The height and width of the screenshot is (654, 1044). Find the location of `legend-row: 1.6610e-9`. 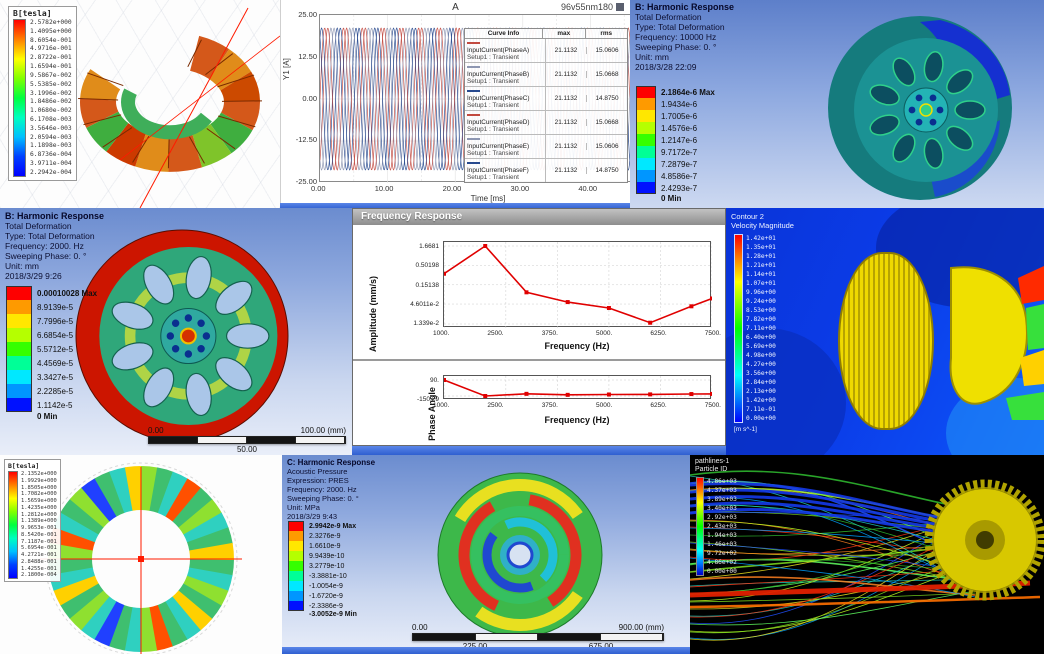

legend-row: 1.6610e-9 is located at coordinates (322, 546).